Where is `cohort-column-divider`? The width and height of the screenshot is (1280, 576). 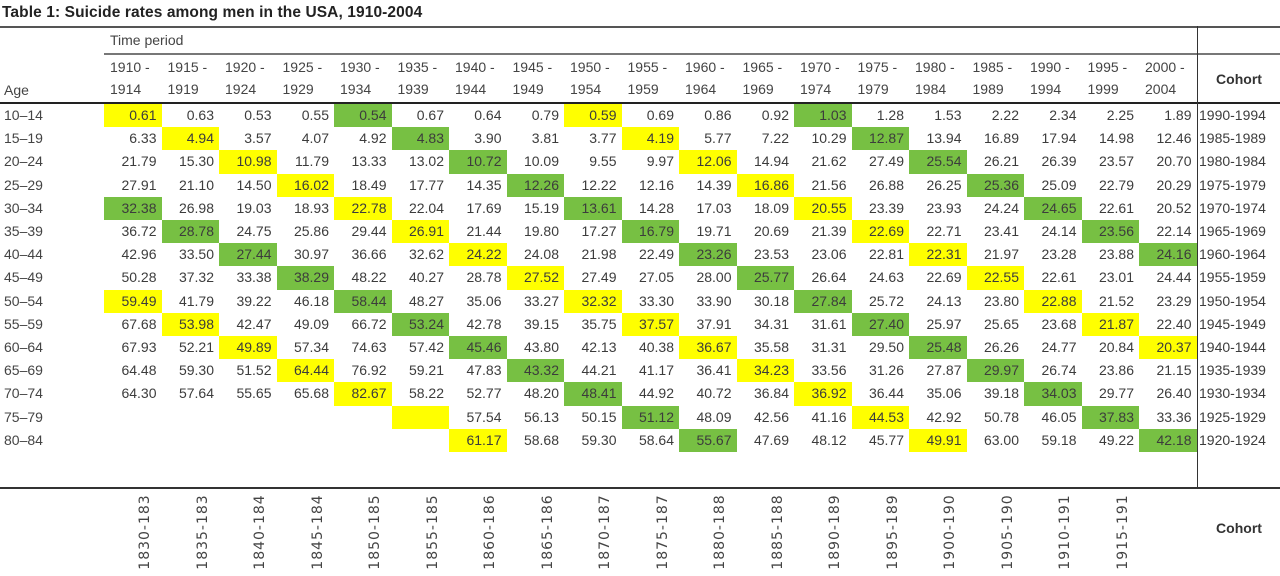 cohort-column-divider is located at coordinates (1197, 257).